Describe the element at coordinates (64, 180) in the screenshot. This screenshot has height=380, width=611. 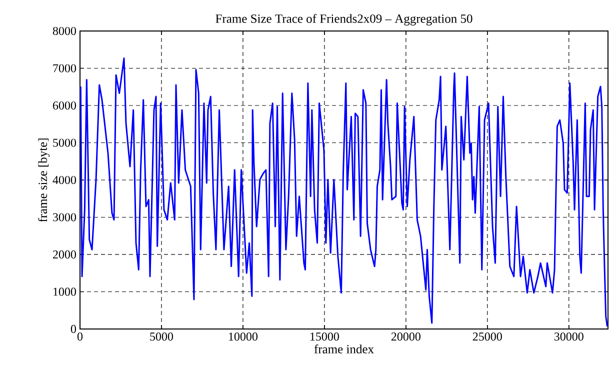
I see `y-tick-label: 4000` at that location.